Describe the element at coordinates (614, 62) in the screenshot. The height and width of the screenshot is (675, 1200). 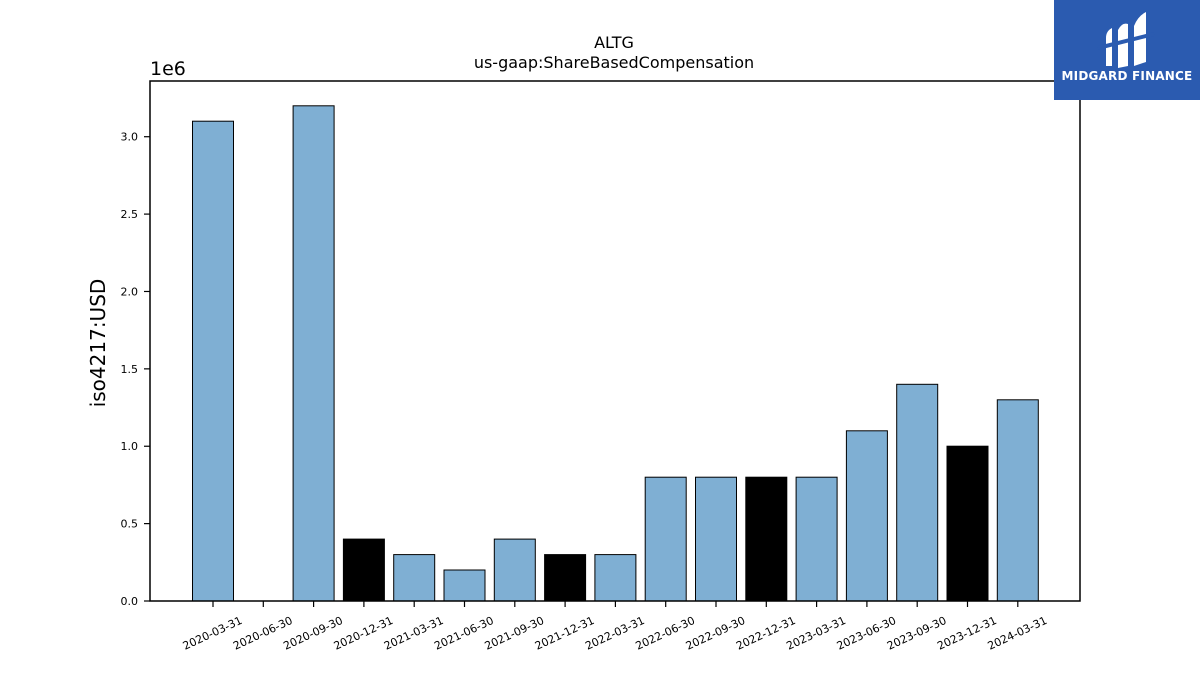
I see `chart-subtitle: us-gaap:ShareBasedCompensation` at that location.